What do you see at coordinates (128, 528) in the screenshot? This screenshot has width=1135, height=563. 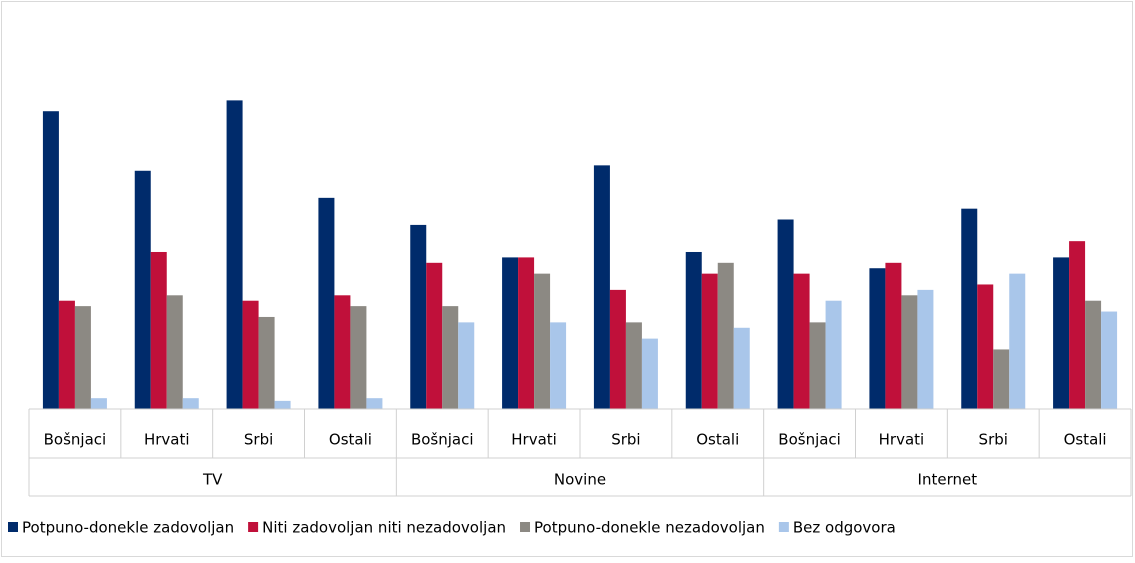 I see `legend-label: Potpuno-donekle zadovoljan` at bounding box center [128, 528].